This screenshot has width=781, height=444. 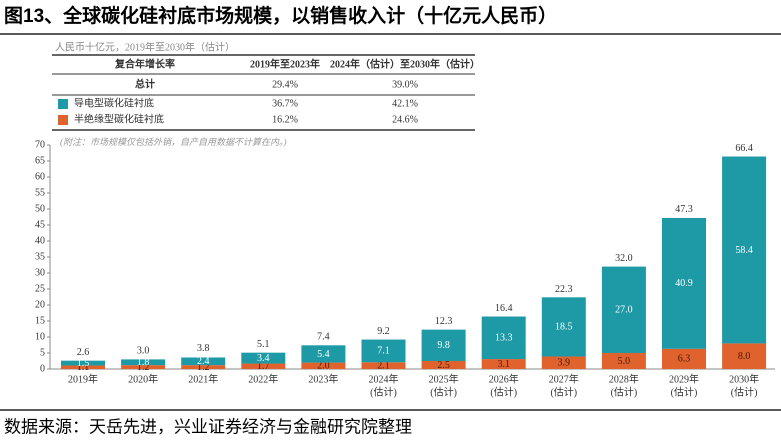 What do you see at coordinates (323, 378) in the screenshot?
I see `x-tick-label: 2023年` at bounding box center [323, 378].